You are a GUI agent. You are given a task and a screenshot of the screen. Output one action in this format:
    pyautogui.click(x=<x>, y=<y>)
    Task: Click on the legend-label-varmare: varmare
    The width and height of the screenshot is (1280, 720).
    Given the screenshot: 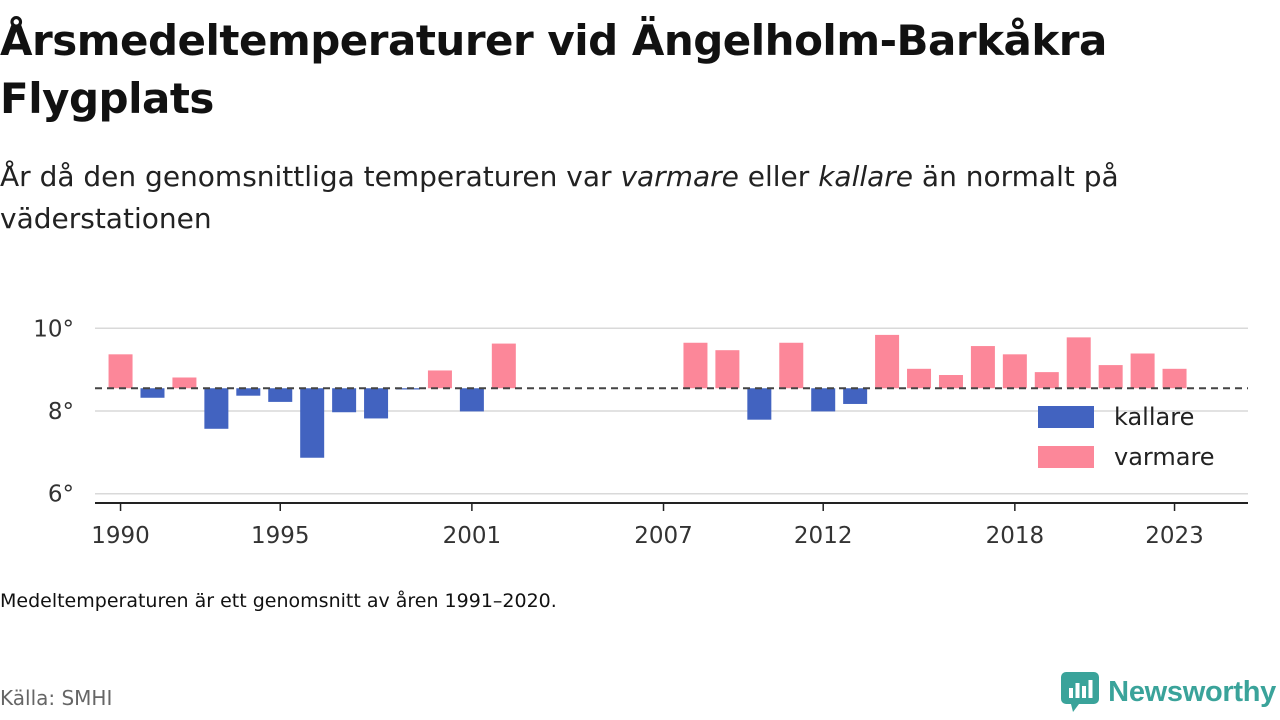 What is the action you would take?
    pyautogui.click(x=1164, y=457)
    